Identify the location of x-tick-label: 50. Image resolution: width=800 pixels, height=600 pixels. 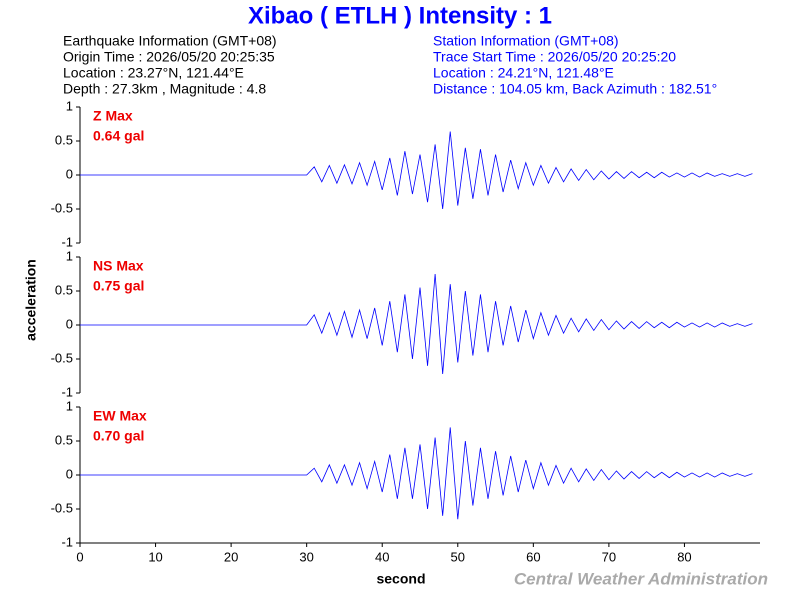
(458, 556).